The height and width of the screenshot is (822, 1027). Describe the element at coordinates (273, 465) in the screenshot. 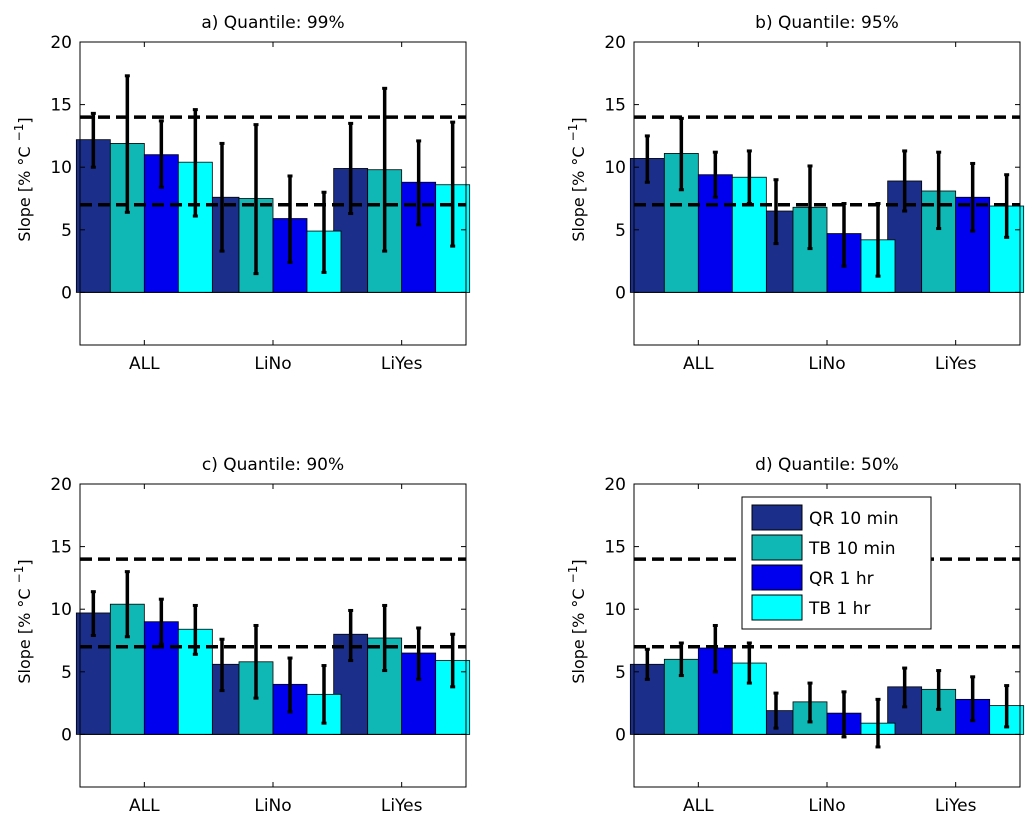

I see `subplot-title: c) Quantile: 90%` at that location.